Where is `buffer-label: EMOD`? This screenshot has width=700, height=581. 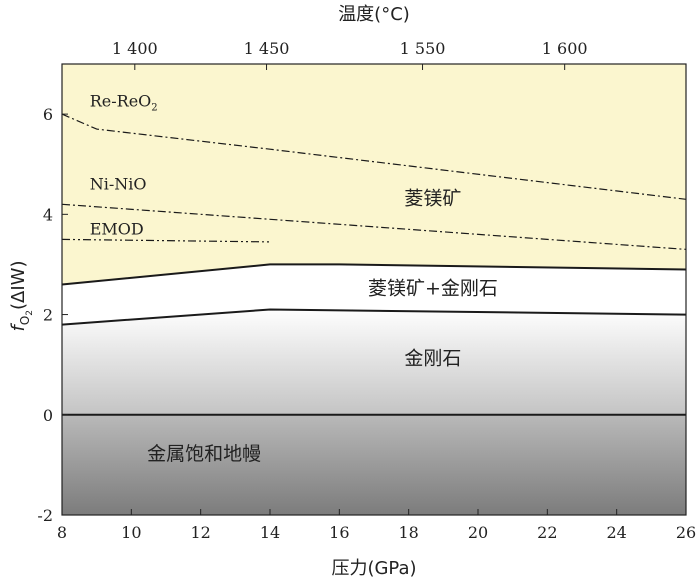 buffer-label: EMOD is located at coordinates (117, 228).